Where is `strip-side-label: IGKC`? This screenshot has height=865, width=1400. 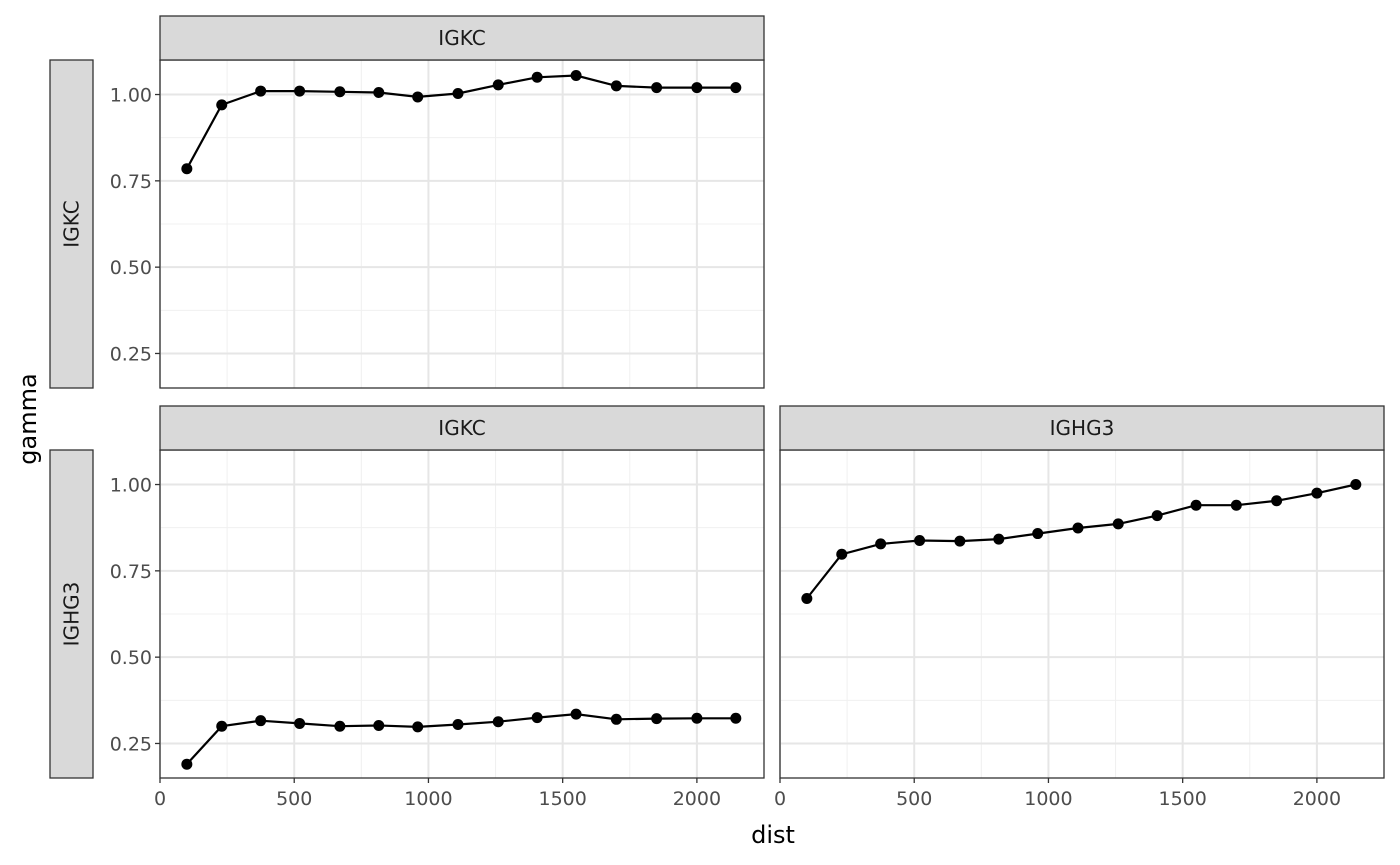 strip-side-label: IGKC is located at coordinates (72, 223).